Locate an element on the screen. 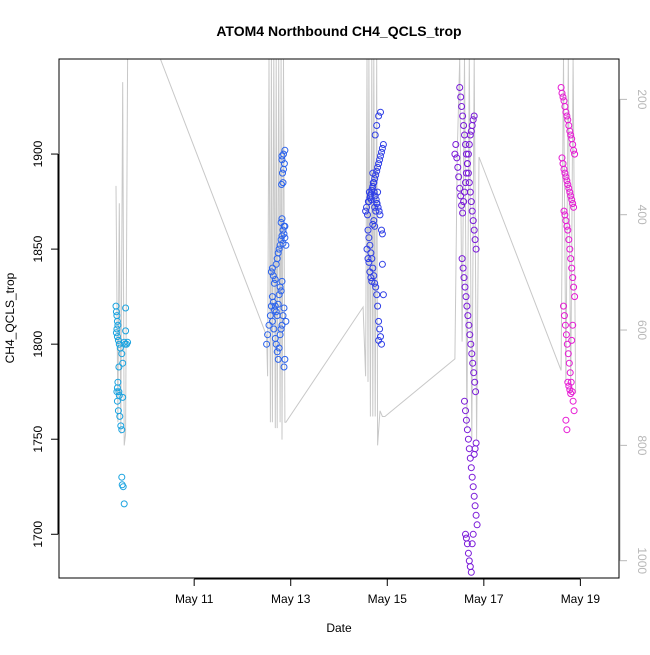 This screenshot has width=650, height=655. secondary-tick-label: 600 is located at coordinates (642, 330).